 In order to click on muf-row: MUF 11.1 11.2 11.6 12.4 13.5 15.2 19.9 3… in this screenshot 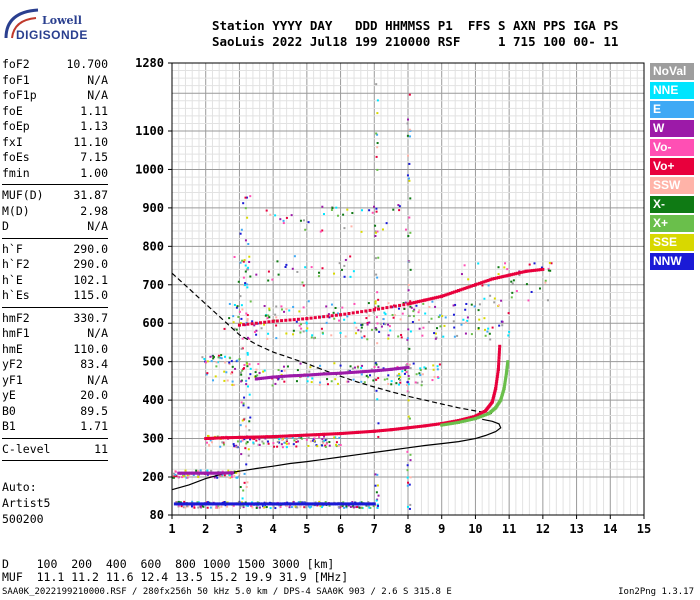, I will do `click(175, 577)`.